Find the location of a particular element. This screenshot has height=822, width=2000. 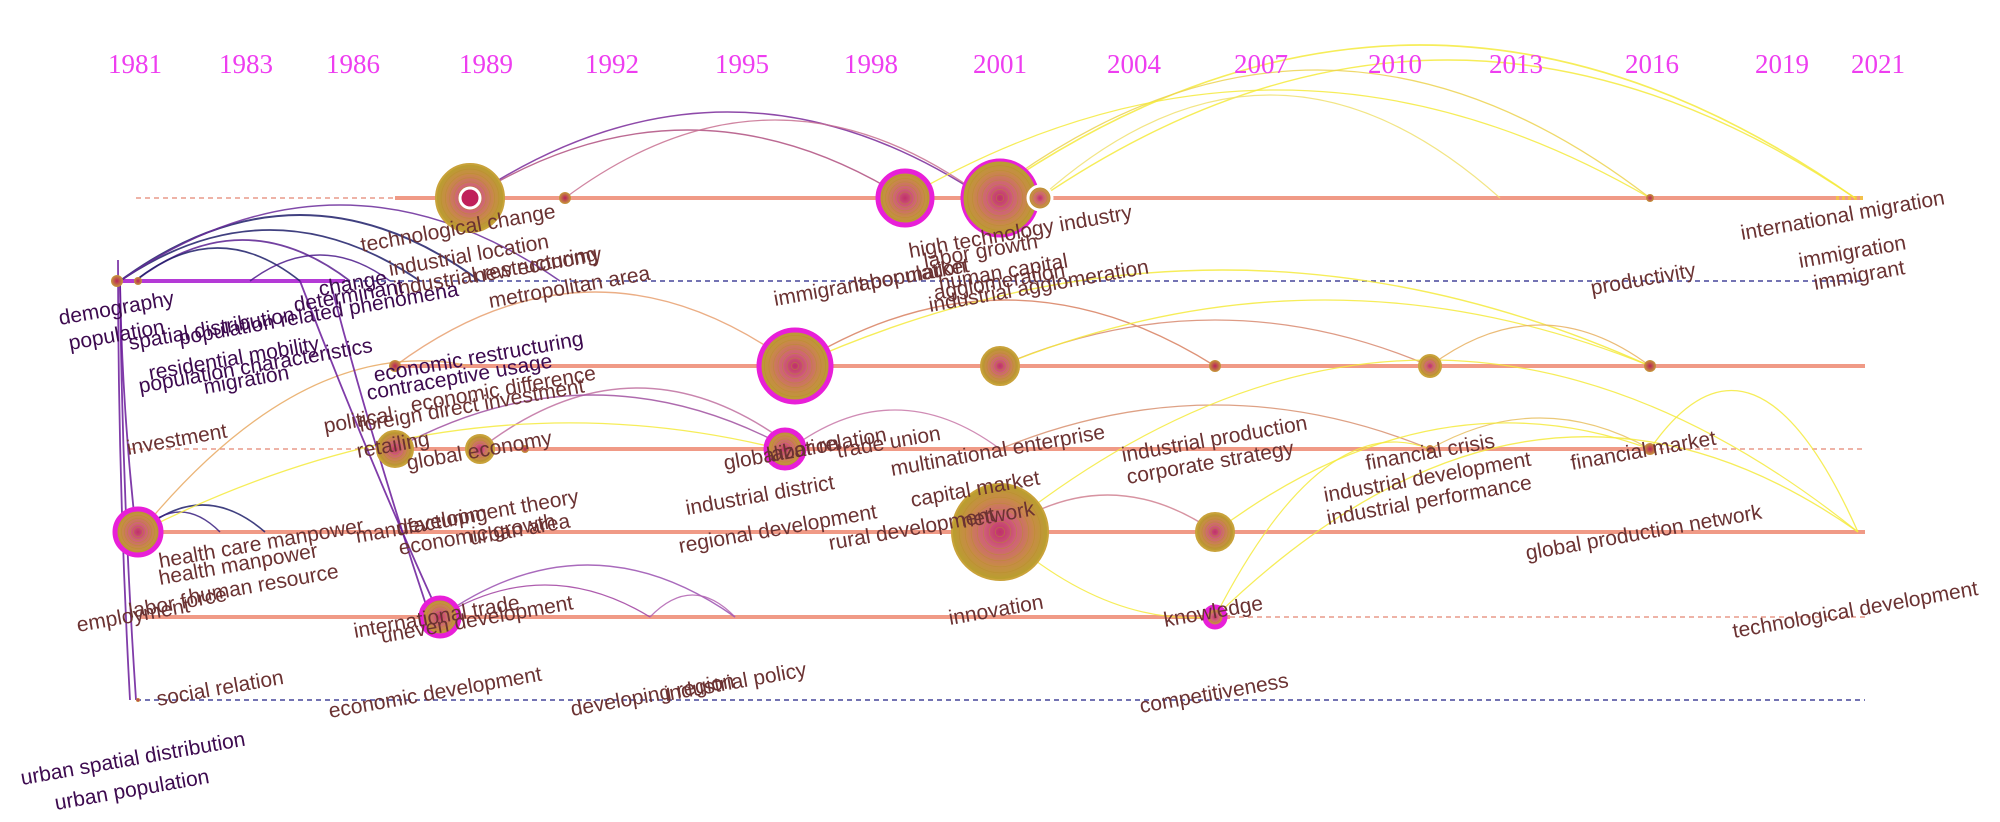

year-label: 2010 is located at coordinates (1395, 64).